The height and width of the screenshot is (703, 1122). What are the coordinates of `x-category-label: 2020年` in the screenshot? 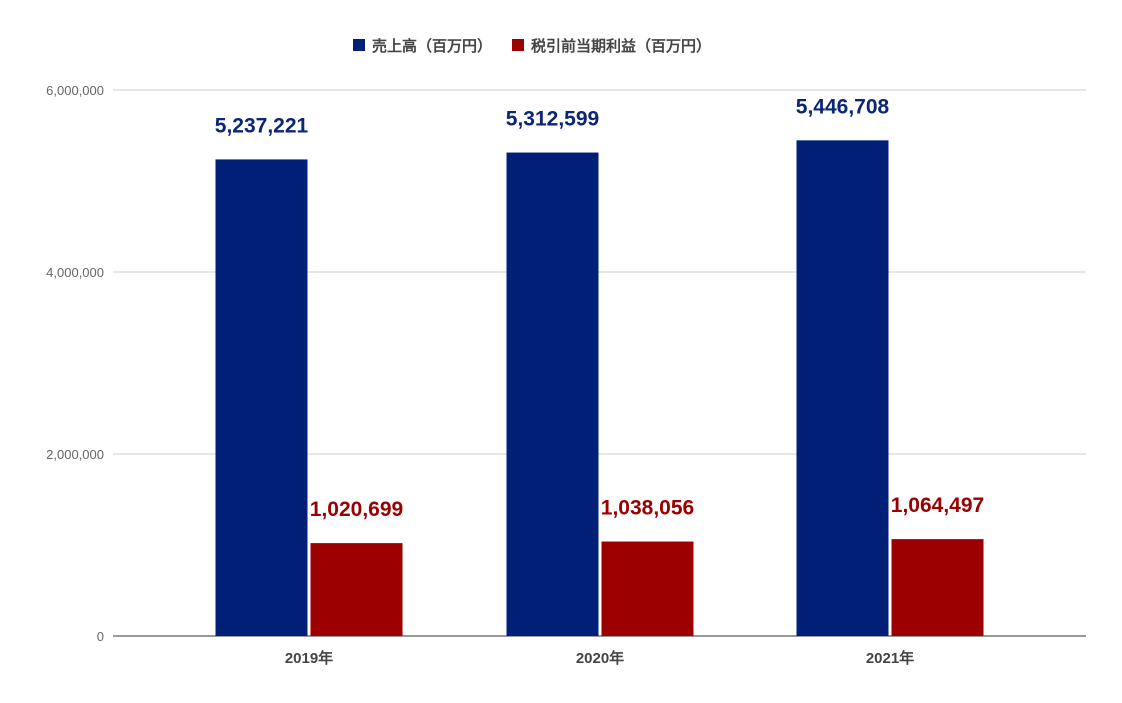 It's located at (600, 658).